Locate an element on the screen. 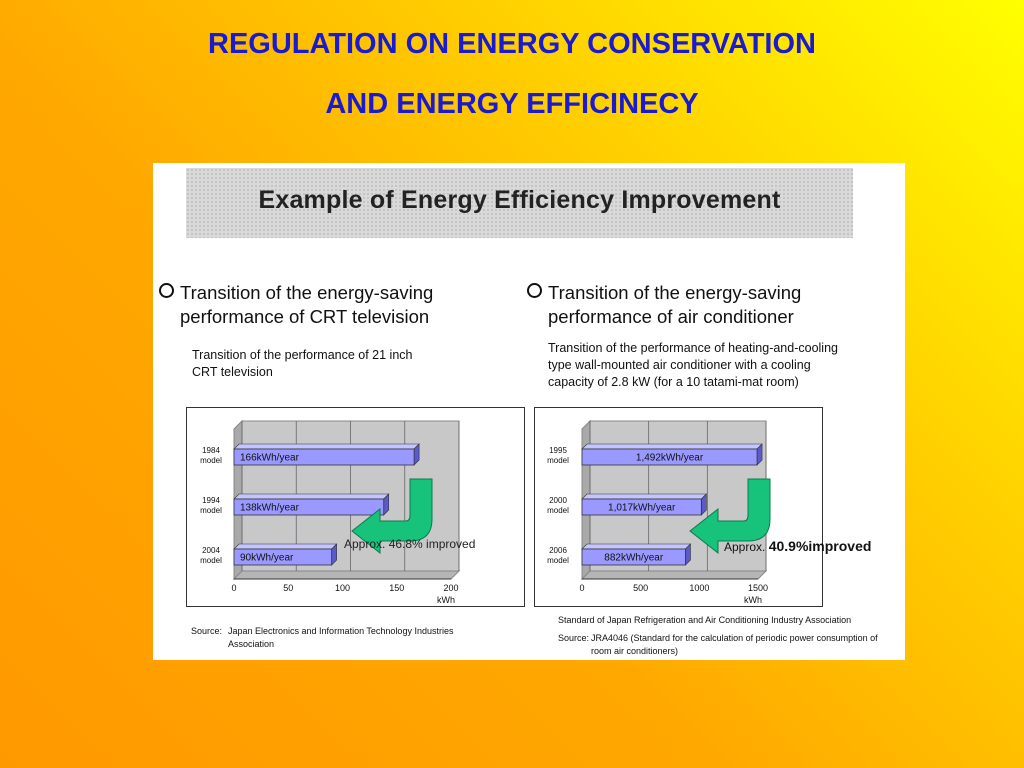  slide-title-line-1: REGULATION ON ENERGY CONSERVATION is located at coordinates (512, 44).